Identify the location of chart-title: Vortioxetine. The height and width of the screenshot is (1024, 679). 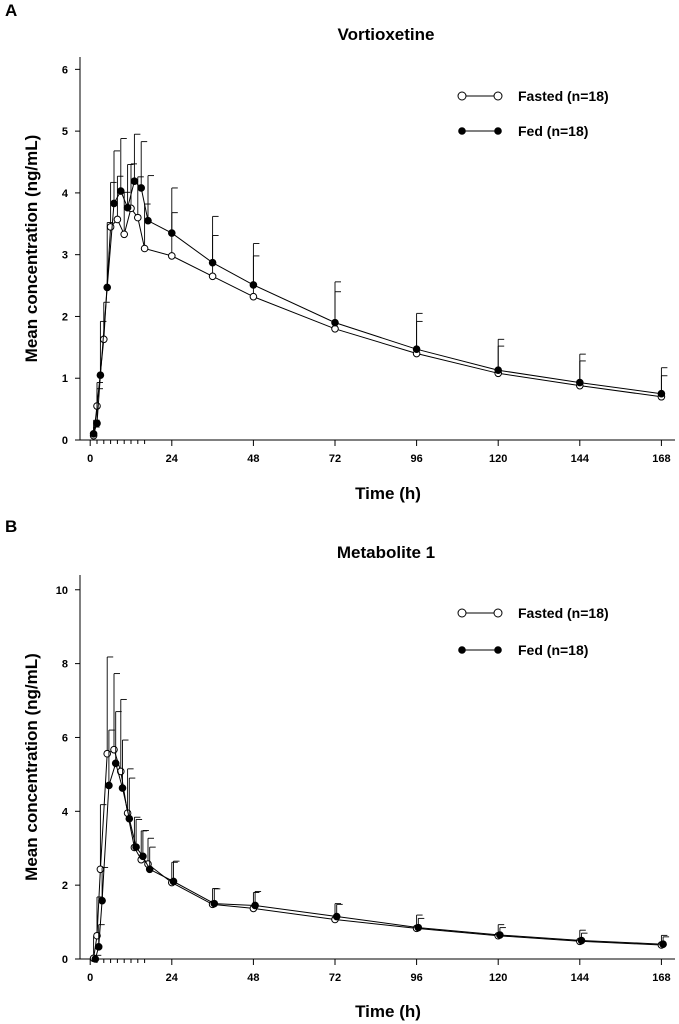
(386, 34).